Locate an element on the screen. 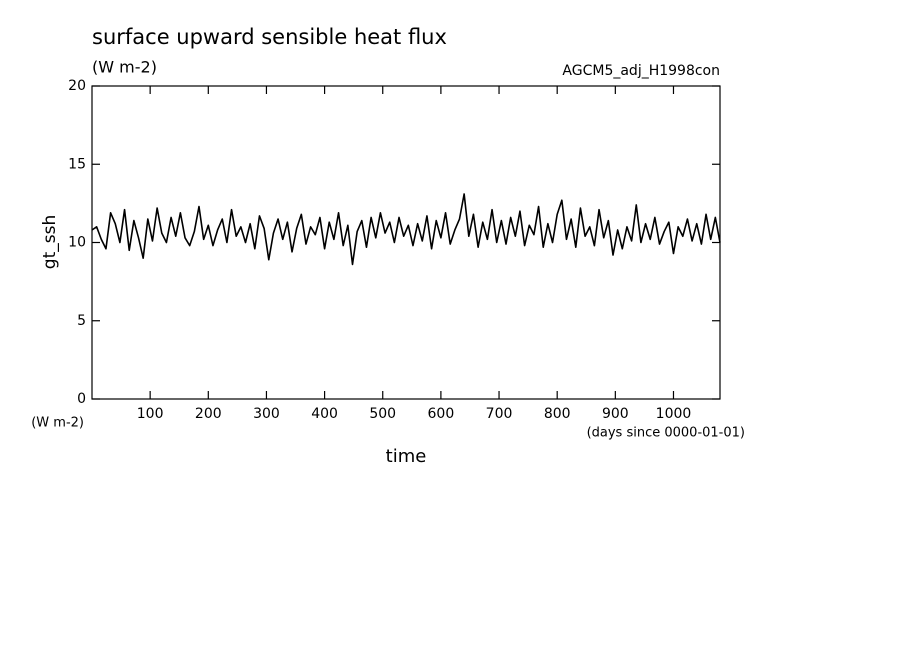 The width and height of the screenshot is (904, 654). x-tick-label: 200 is located at coordinates (208, 414).